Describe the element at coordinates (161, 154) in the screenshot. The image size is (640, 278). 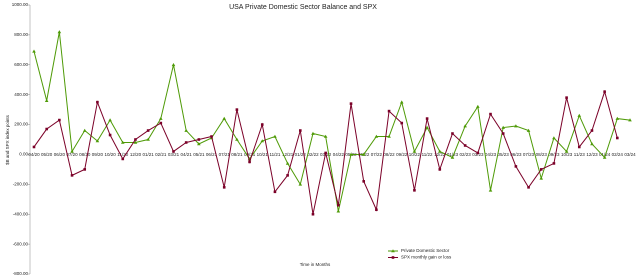
I see `x-tick-label: 02/21` at that location.